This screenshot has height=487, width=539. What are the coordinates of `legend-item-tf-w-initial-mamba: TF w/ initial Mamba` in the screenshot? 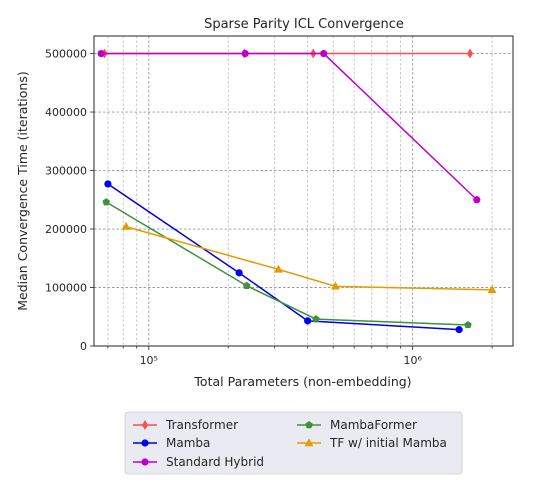 It's located at (372, 443).